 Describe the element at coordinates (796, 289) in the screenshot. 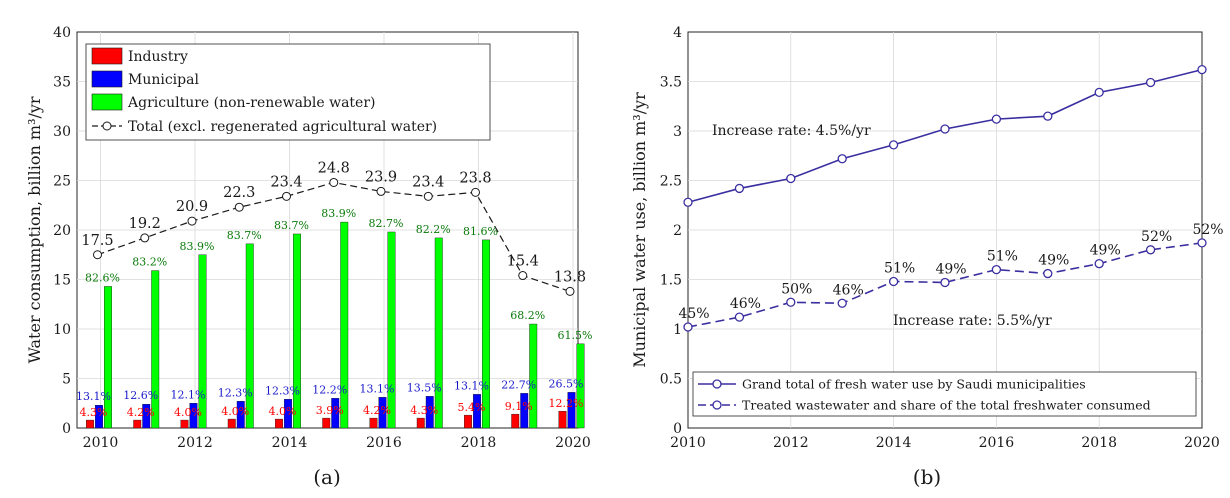

I see `panel-b-share-label: 50%` at that location.